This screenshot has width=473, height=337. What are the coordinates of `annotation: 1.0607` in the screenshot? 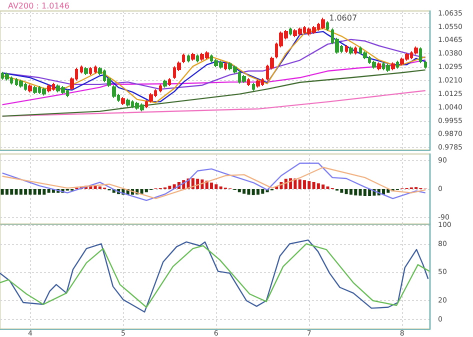 It's located at (343, 17).